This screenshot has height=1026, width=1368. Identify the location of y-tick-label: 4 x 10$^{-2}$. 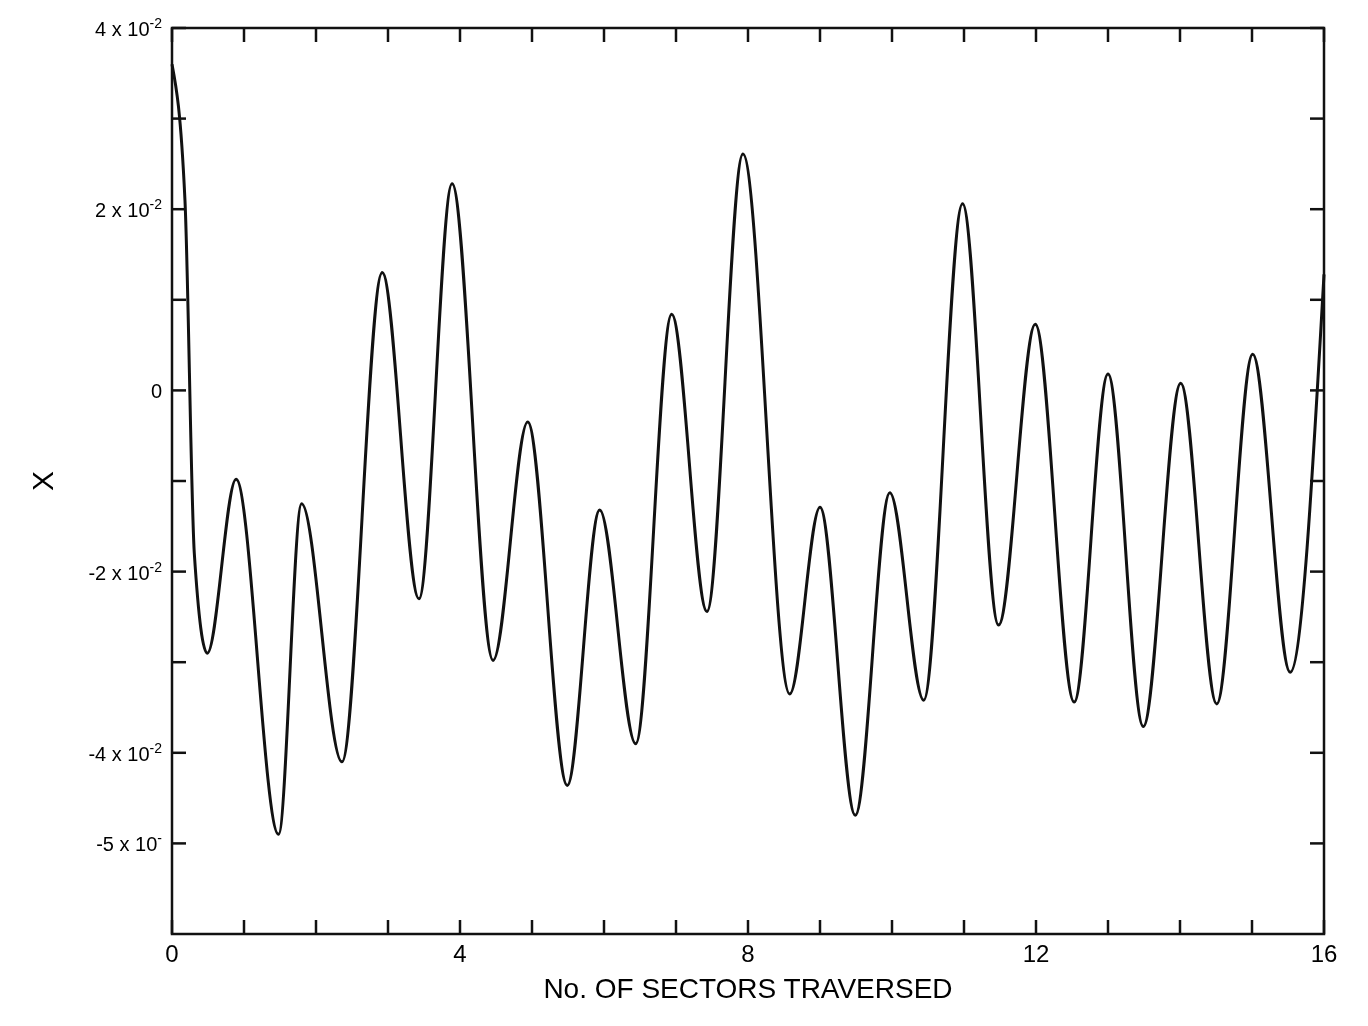
(129, 27).